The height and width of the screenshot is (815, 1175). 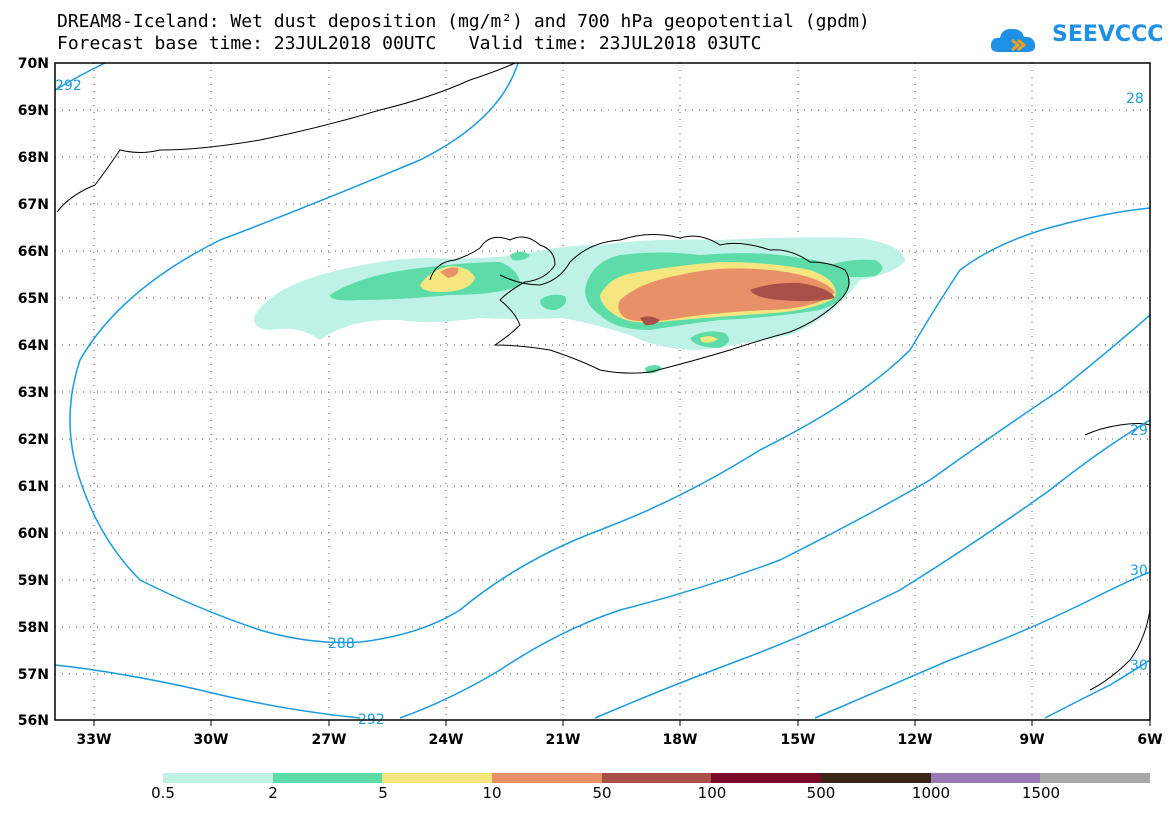 I want to click on lon-label: 24W, so click(x=446, y=740).